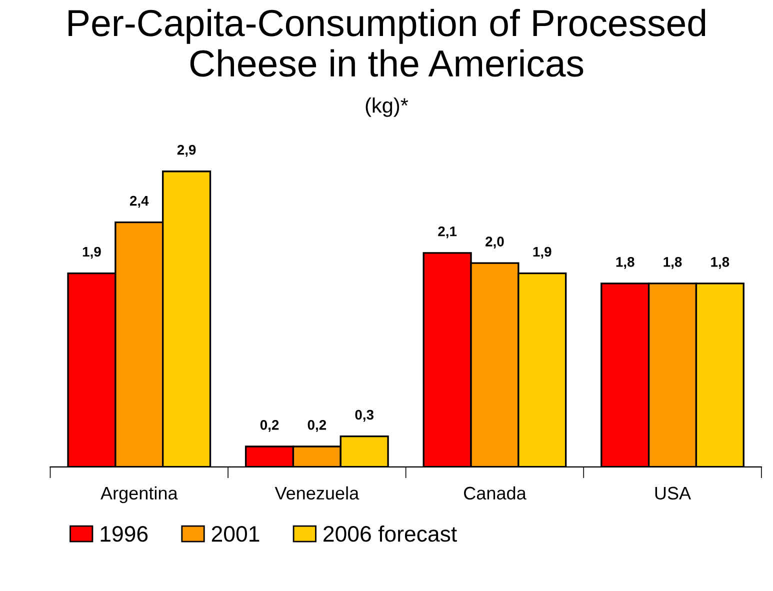 The width and height of the screenshot is (773, 591). I want to click on data-label: 2,9, so click(186, 150).